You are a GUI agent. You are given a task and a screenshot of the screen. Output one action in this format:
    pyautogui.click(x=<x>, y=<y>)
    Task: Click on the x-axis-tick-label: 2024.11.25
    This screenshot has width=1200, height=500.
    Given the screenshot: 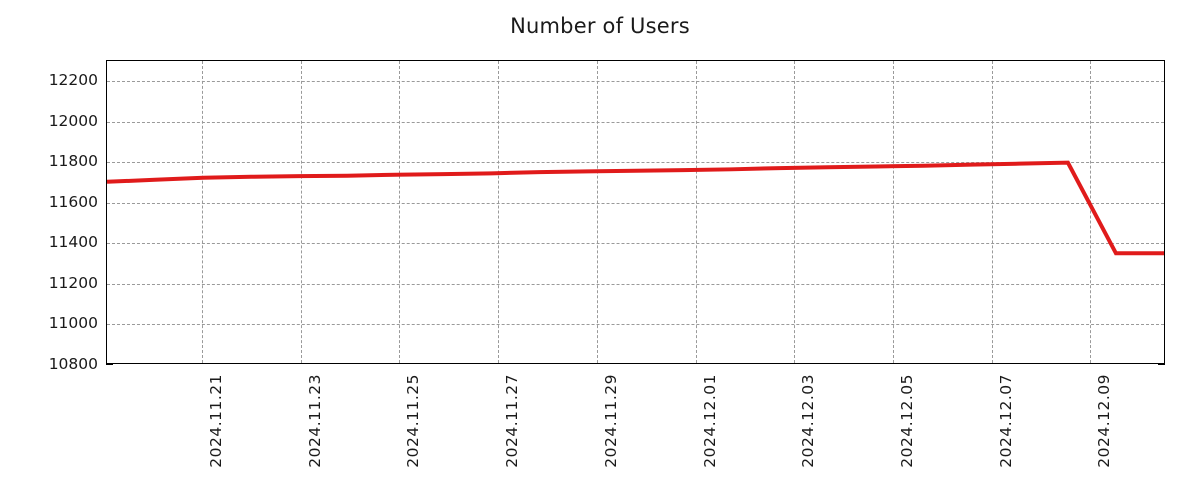 What is the action you would take?
    pyautogui.click(x=413, y=421)
    